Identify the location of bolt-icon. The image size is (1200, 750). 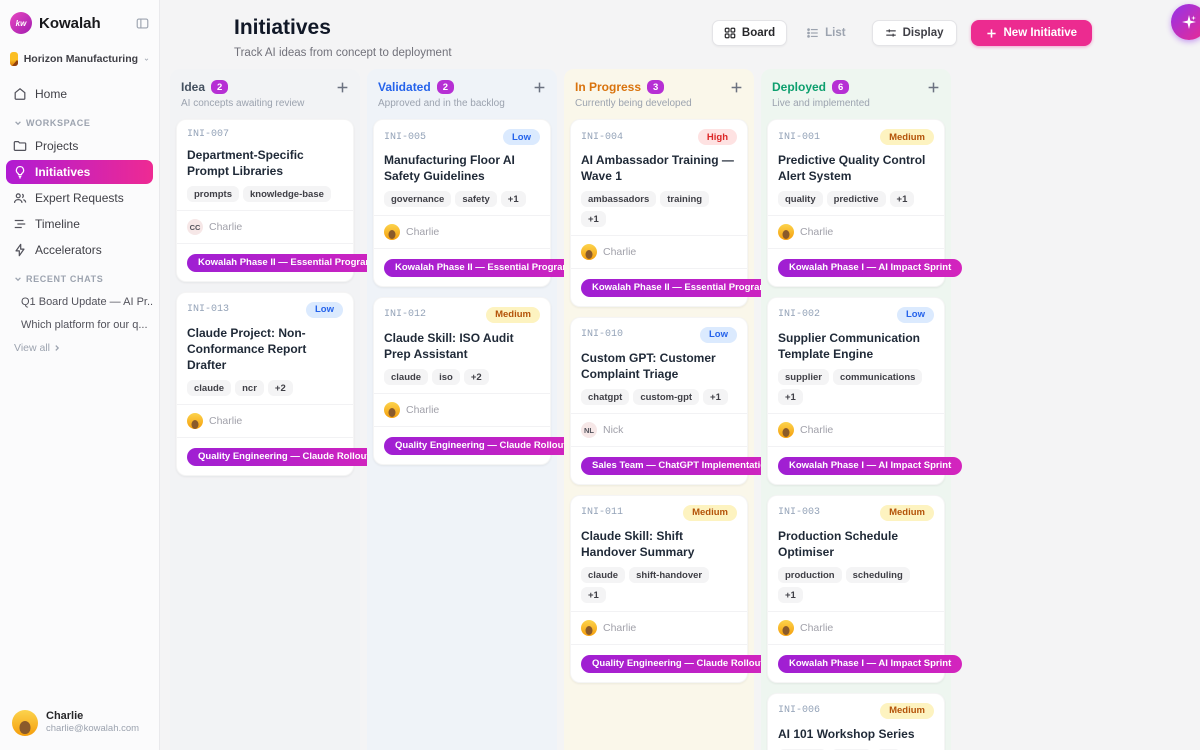
(20, 250).